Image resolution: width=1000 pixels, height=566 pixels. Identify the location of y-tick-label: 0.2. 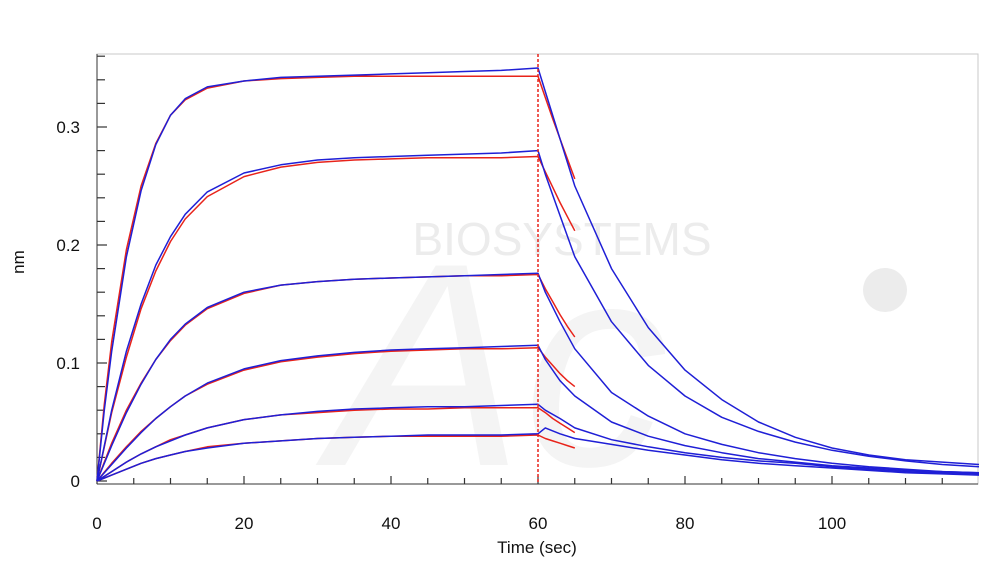
(68, 245).